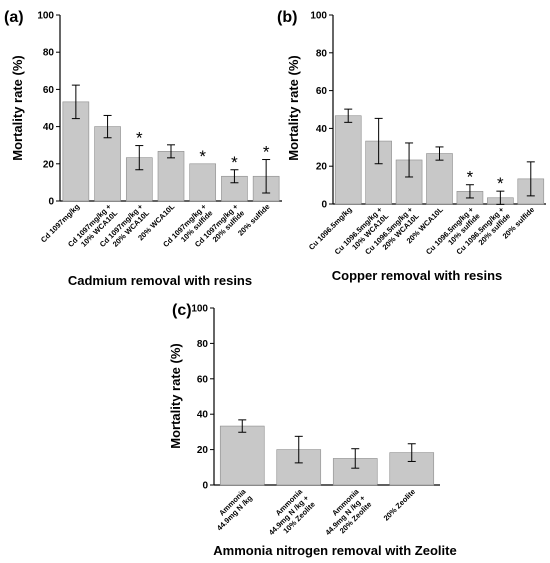 This screenshot has height=563, width=550. I want to click on x-tick-label-line: 20% Zeolite, so click(400, 505).